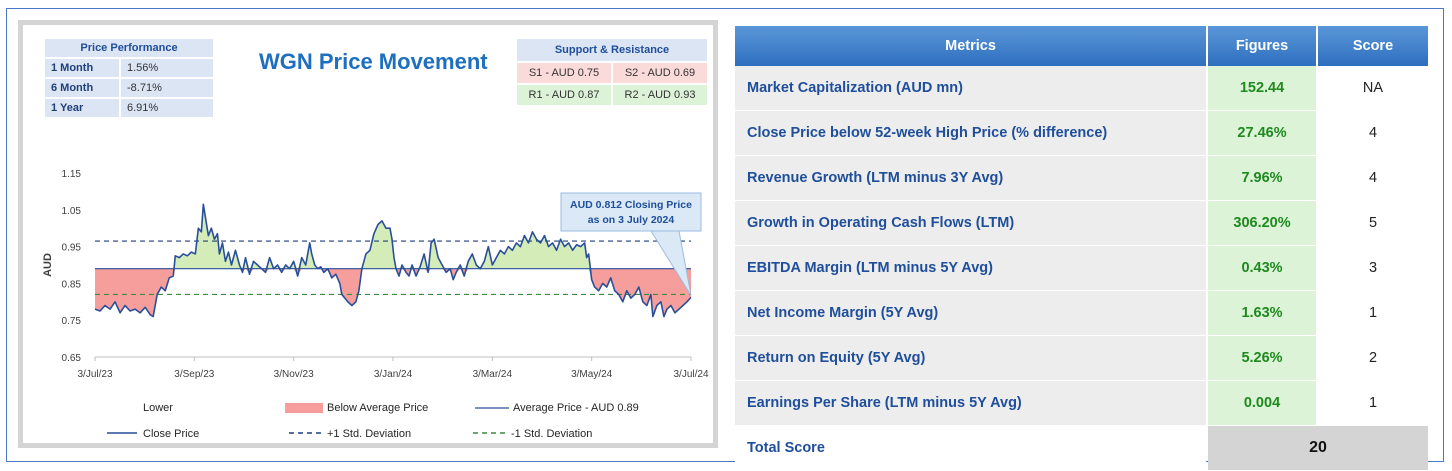 This screenshot has width=1452, height=471. I want to click on x-tick-label: 3/Jul/24, so click(690, 374).